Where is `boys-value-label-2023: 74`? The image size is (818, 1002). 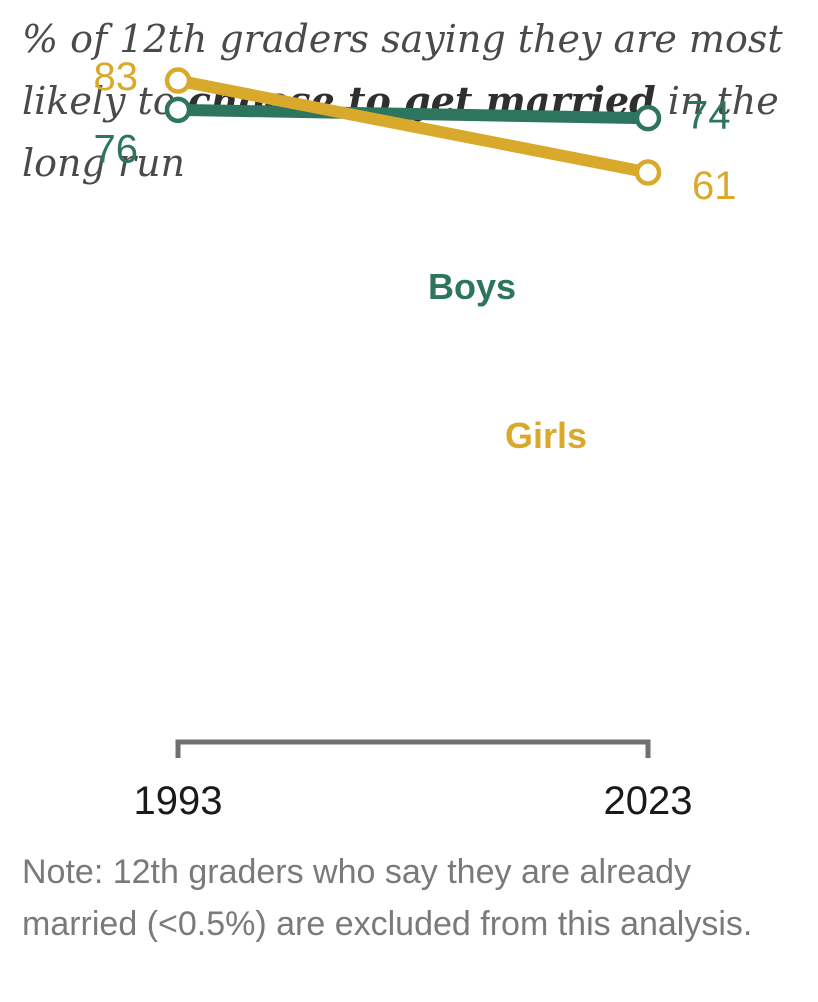
boys-value-label-2023: 74 is located at coordinates (708, 116).